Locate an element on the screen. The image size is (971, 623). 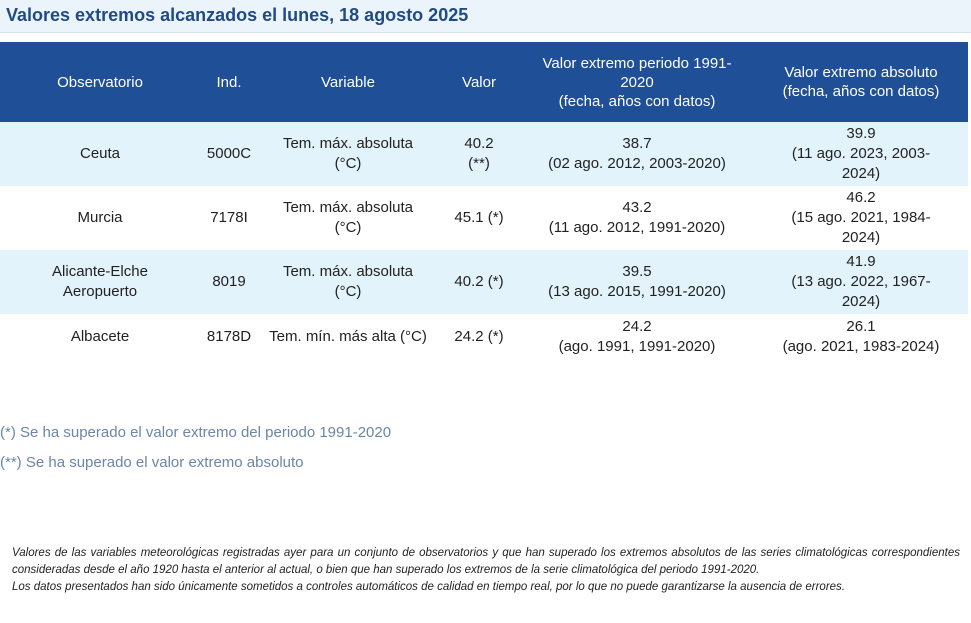
cell-observatorio: Alicante-Elche Aeropuerto is located at coordinates (100, 282).